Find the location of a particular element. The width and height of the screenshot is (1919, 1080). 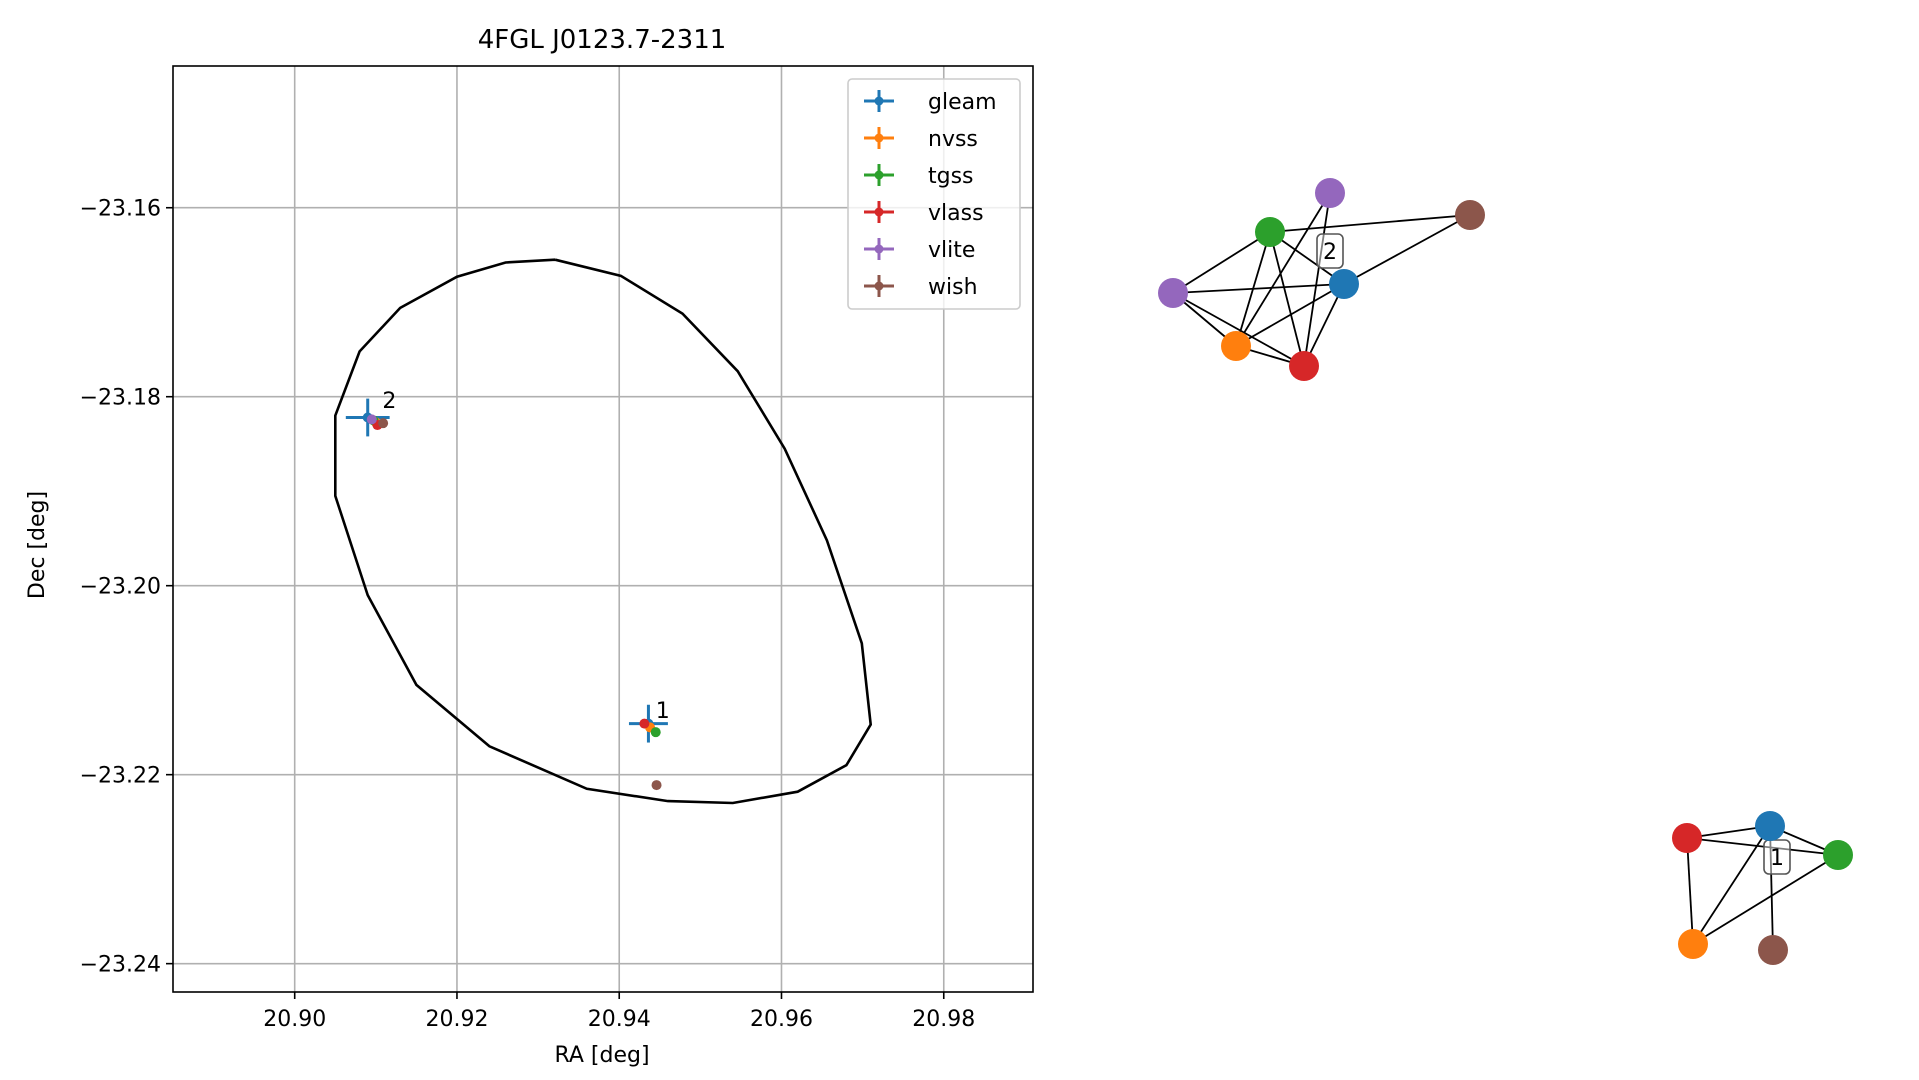

plot-title: 4FGL J0123.7-2311 is located at coordinates (602, 40).